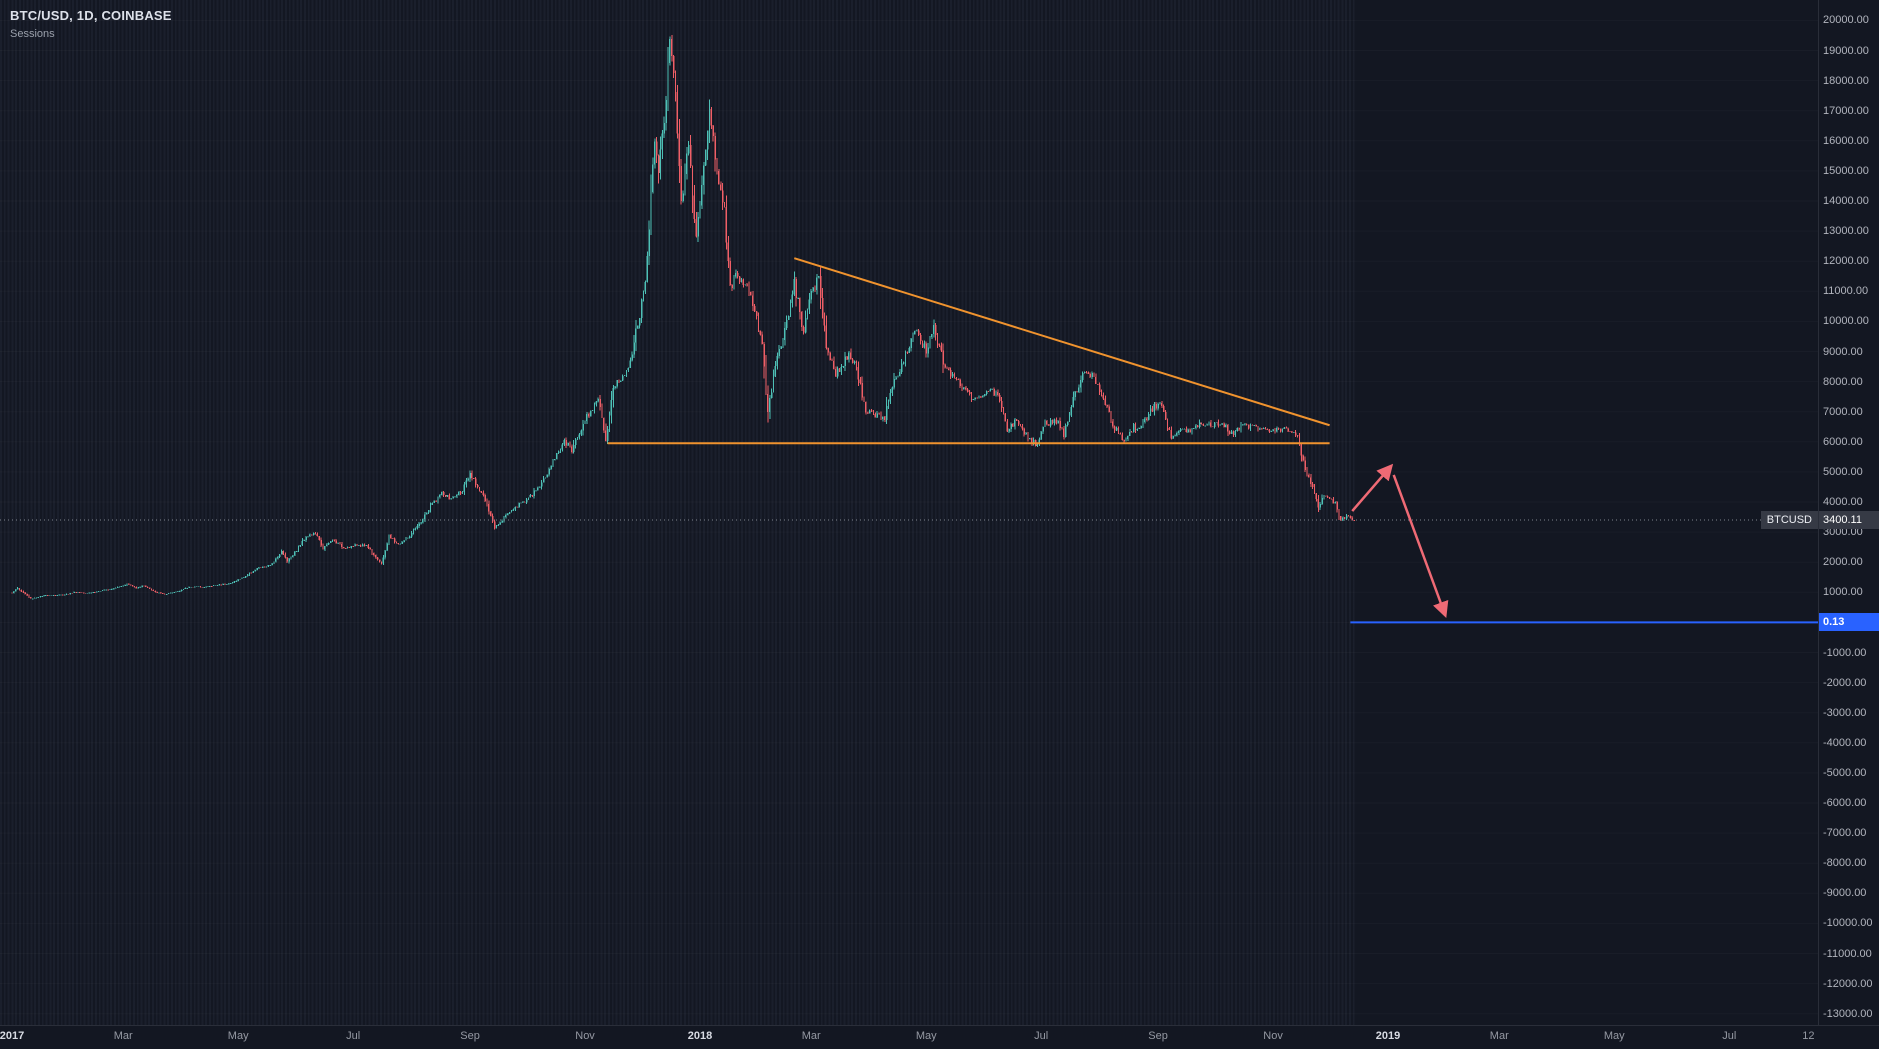 The width and height of the screenshot is (1879, 1049). I want to click on price-axis-label: -10000.00, so click(1848, 923).